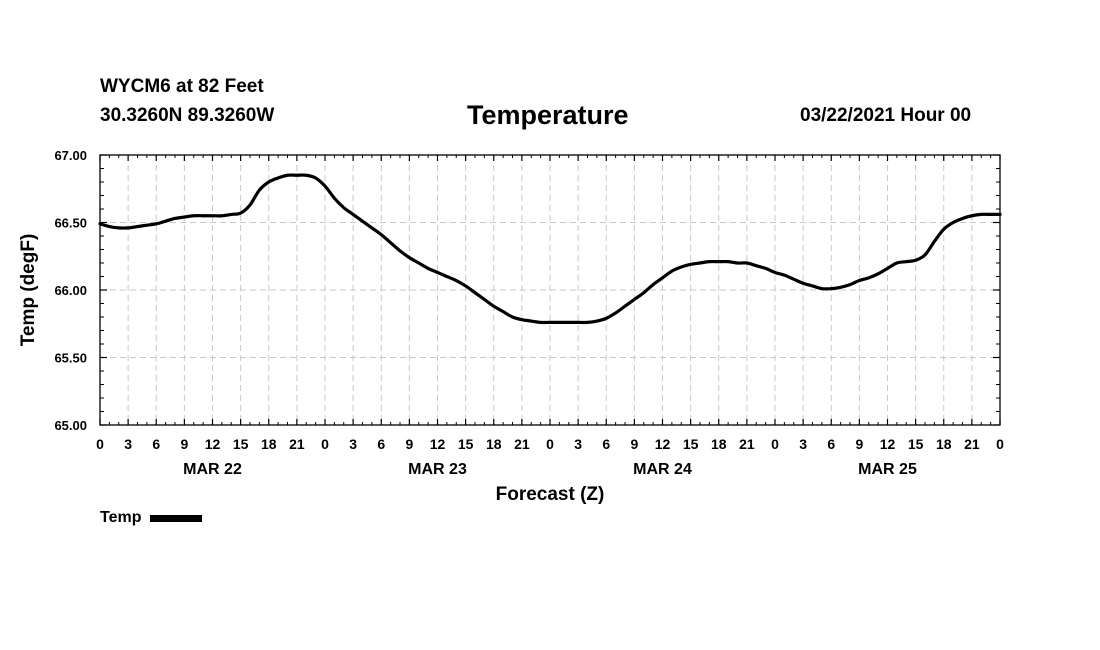 This screenshot has height=650, width=1100. I want to click on station-name: WYCM6 at 82 Feet, so click(182, 86).